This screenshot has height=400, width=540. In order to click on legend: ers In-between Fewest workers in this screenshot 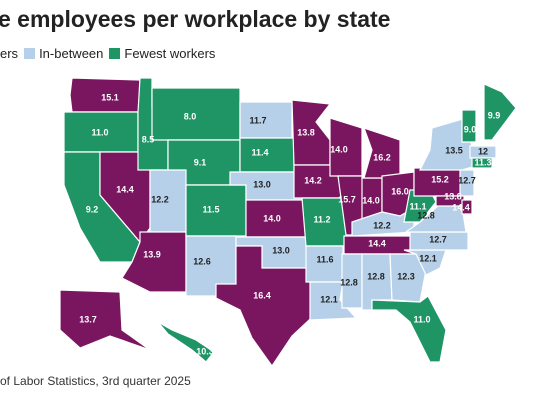, I will do `click(107, 53)`.